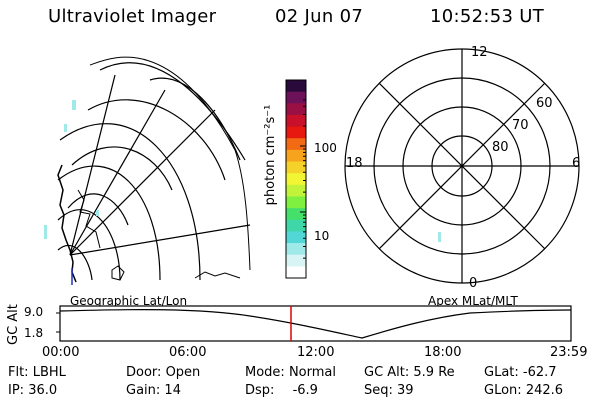 The height and width of the screenshot is (400, 600). Describe the element at coordinates (43, 390) in the screenshot. I see `ip-value: 36.0` at that location.